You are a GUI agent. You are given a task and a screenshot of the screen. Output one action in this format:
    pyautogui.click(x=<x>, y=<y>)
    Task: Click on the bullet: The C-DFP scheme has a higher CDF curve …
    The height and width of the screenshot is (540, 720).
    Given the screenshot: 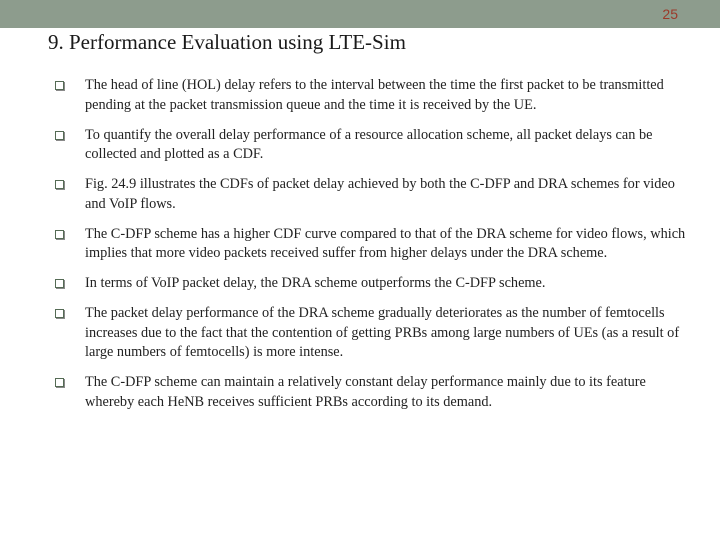 What is the action you would take?
    pyautogui.click(x=372, y=244)
    